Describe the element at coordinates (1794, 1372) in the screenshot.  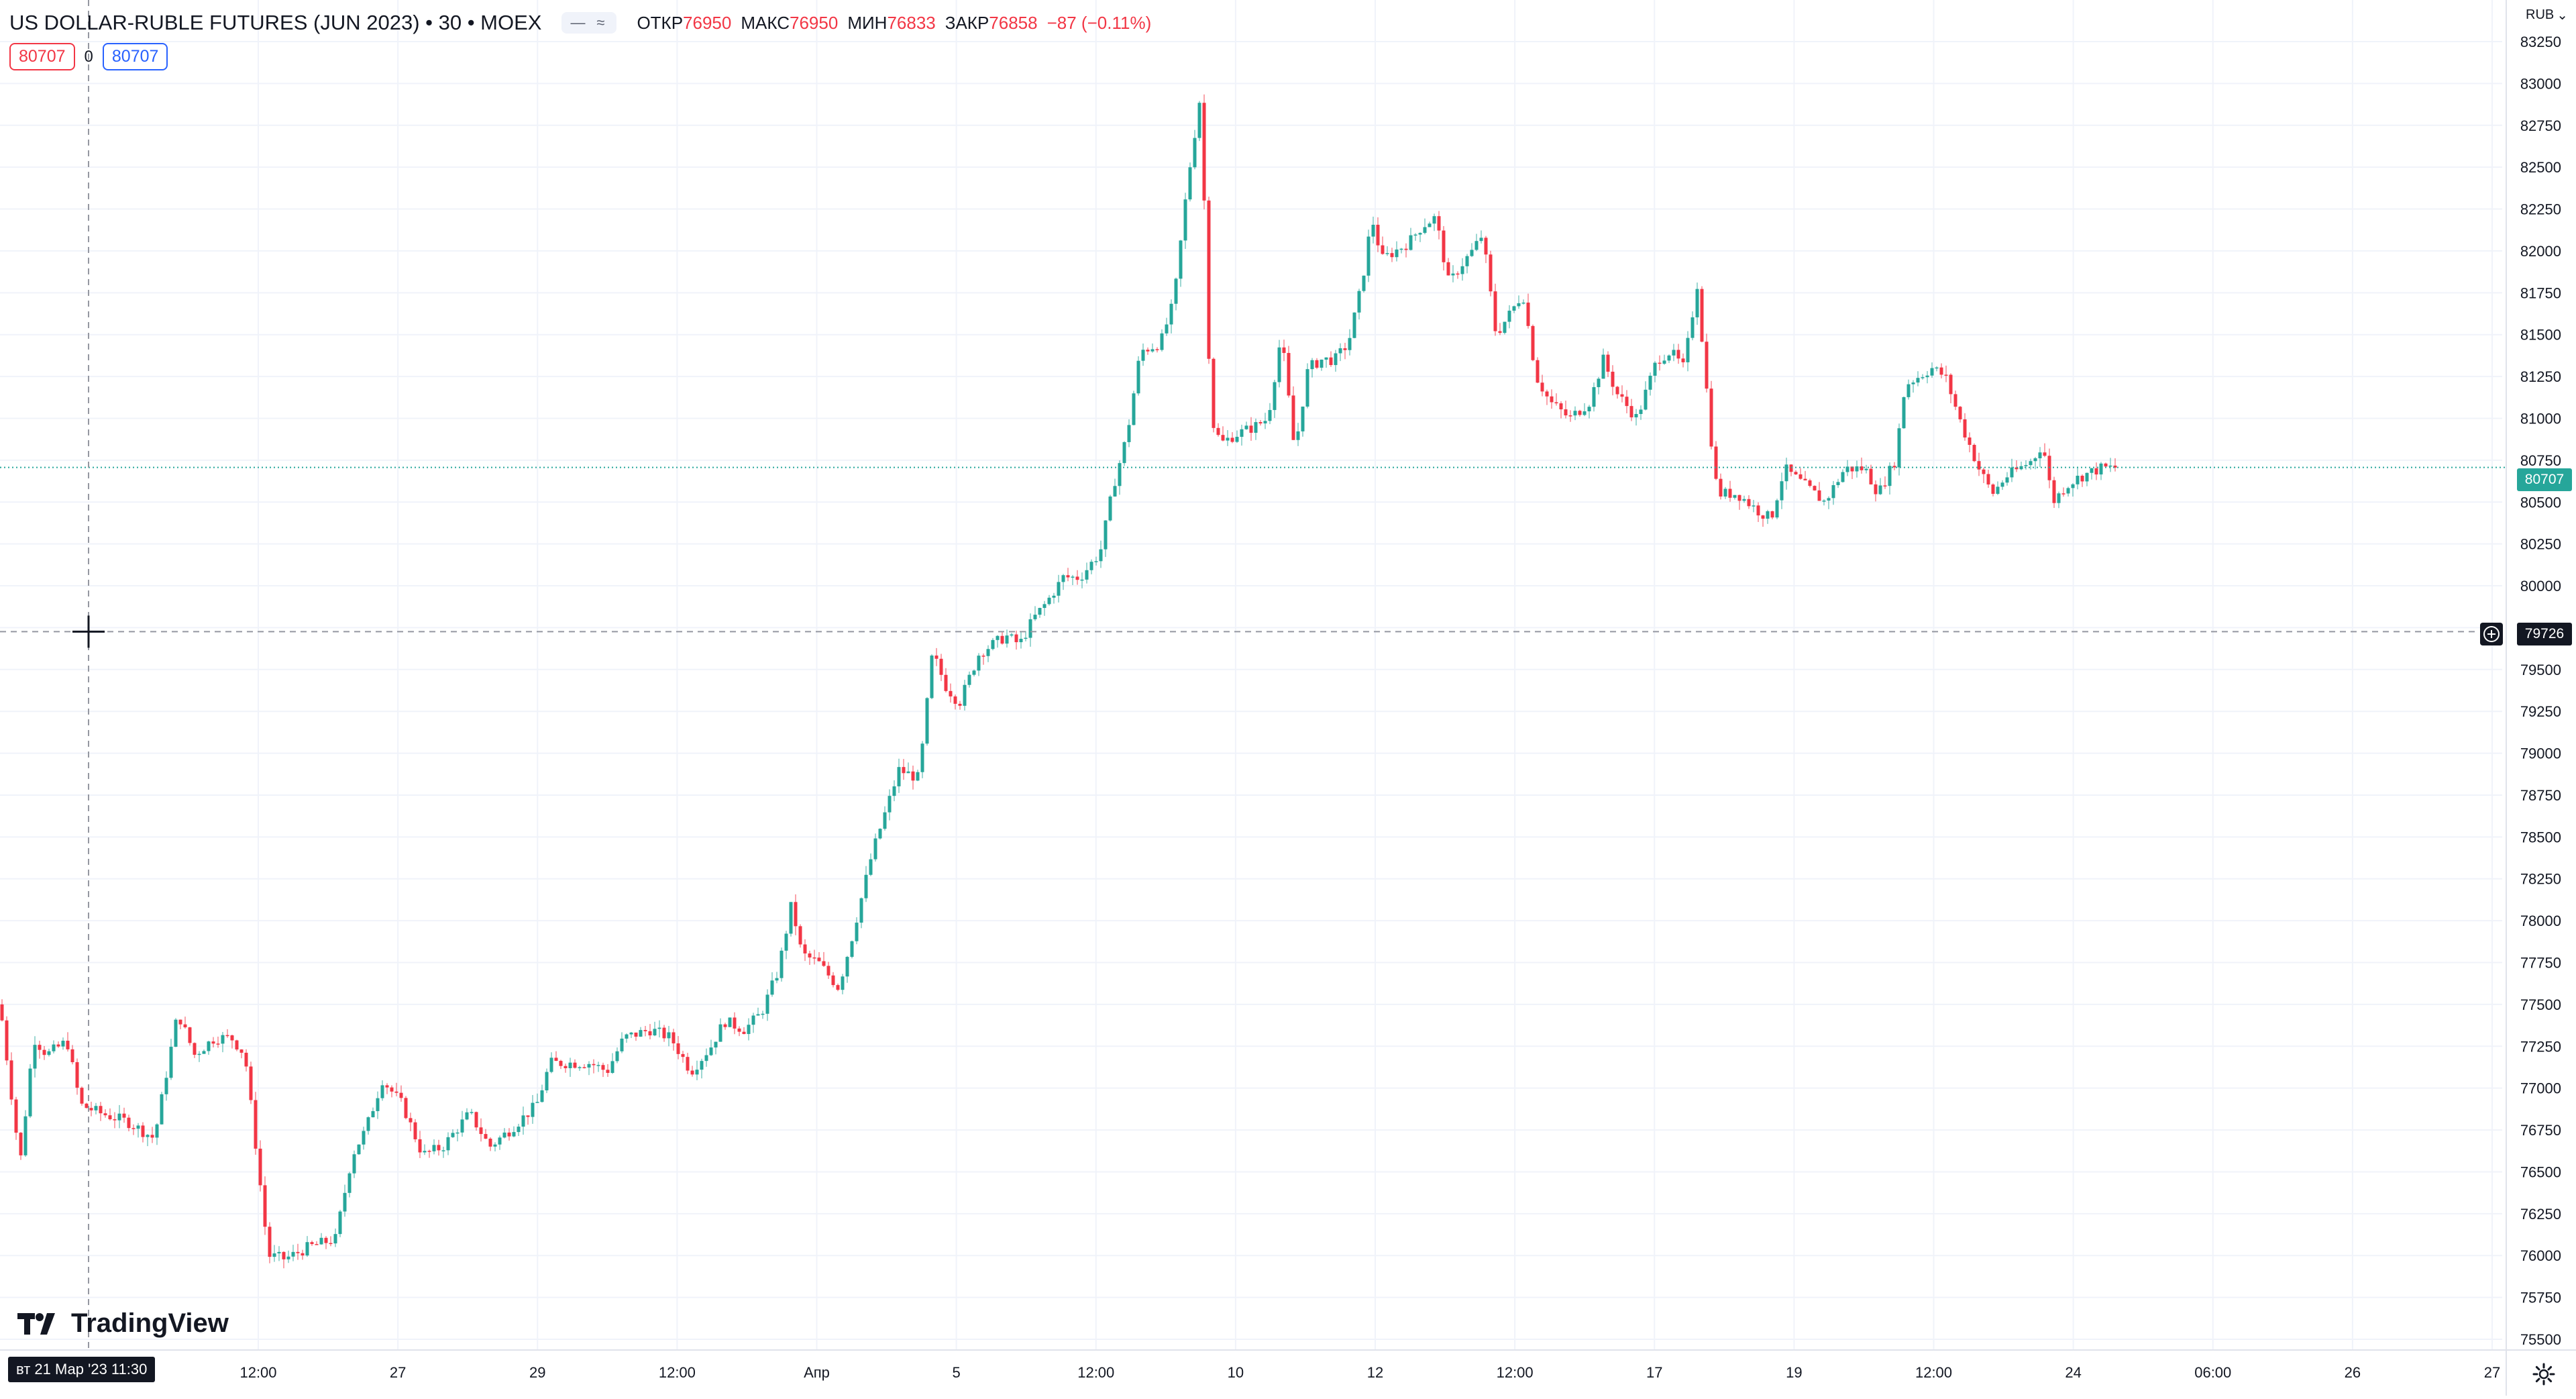
I see `time-tick-label: 19` at that location.